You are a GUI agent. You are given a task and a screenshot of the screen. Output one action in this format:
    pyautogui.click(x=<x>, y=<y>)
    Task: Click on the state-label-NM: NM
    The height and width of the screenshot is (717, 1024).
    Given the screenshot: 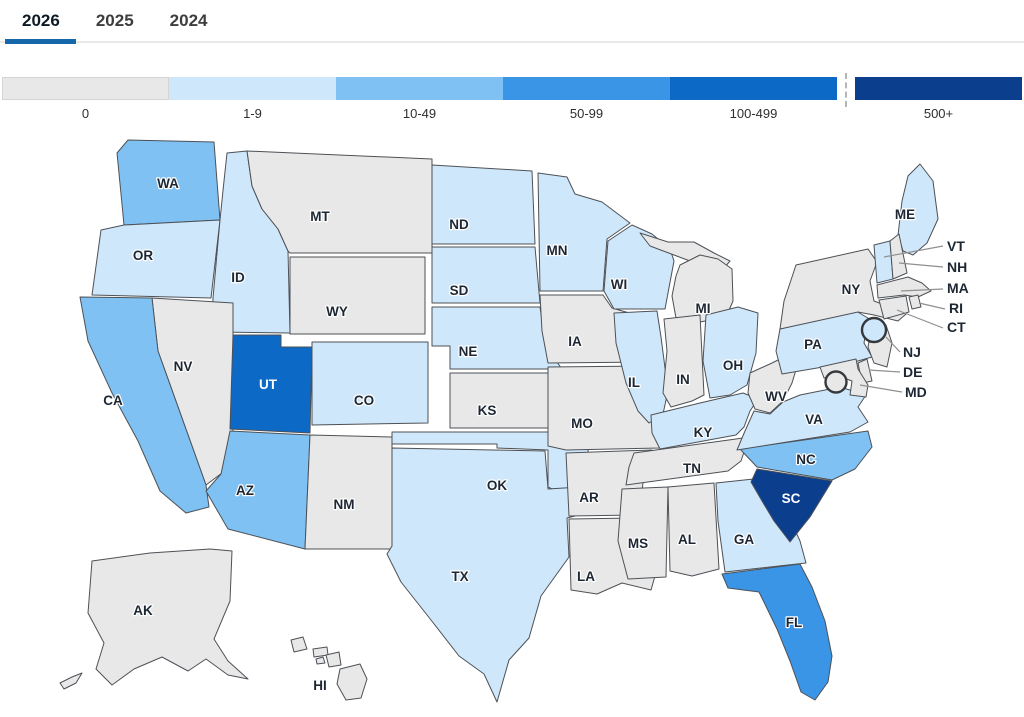 What is the action you would take?
    pyautogui.click(x=344, y=504)
    